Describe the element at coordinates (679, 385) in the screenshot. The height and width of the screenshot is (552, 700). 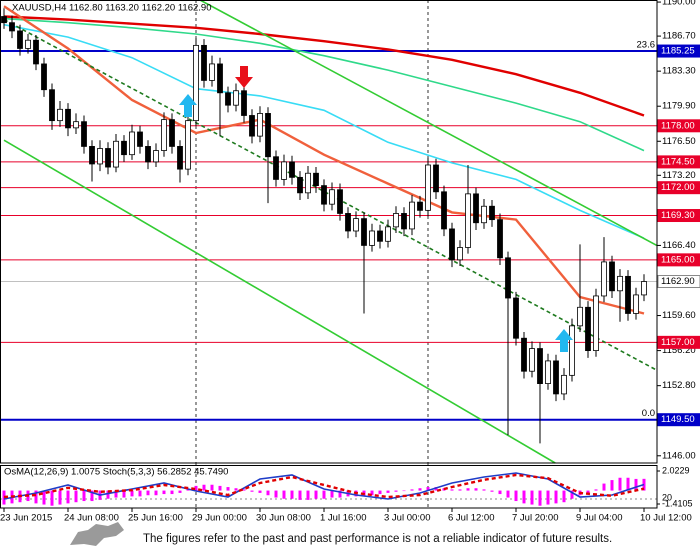
I see `y-tick-label: 1152.80` at that location.